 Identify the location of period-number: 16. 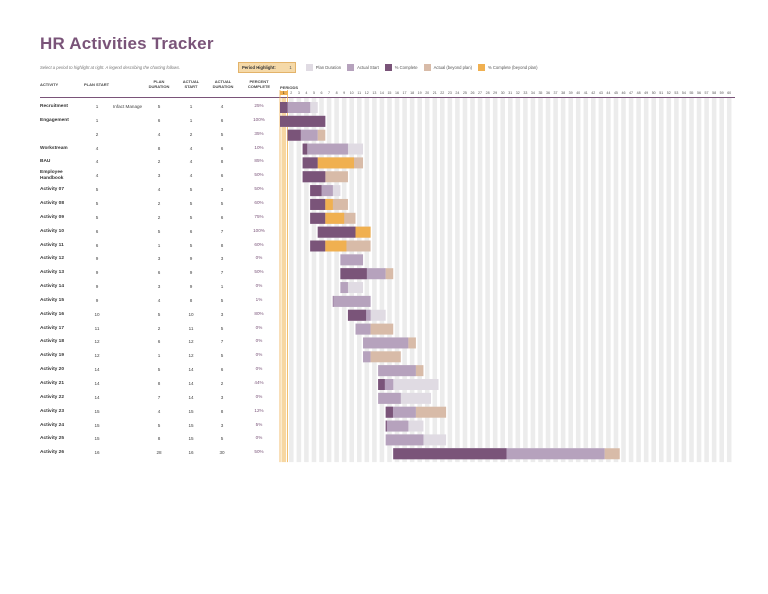
(397, 93).